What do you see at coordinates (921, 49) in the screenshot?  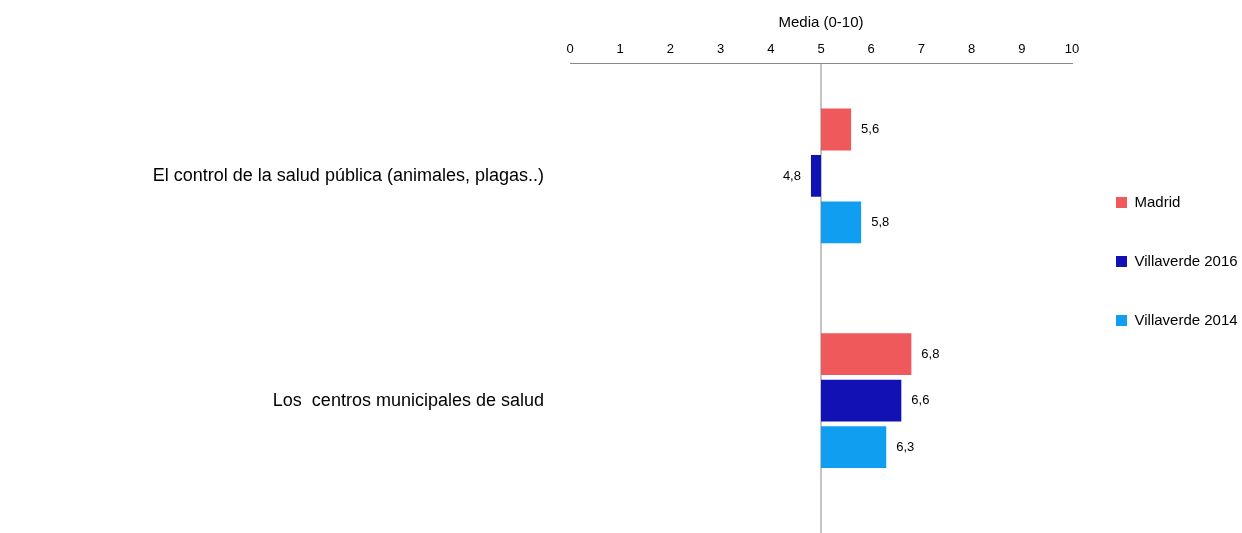 I see `x-tick-label: 7` at bounding box center [921, 49].